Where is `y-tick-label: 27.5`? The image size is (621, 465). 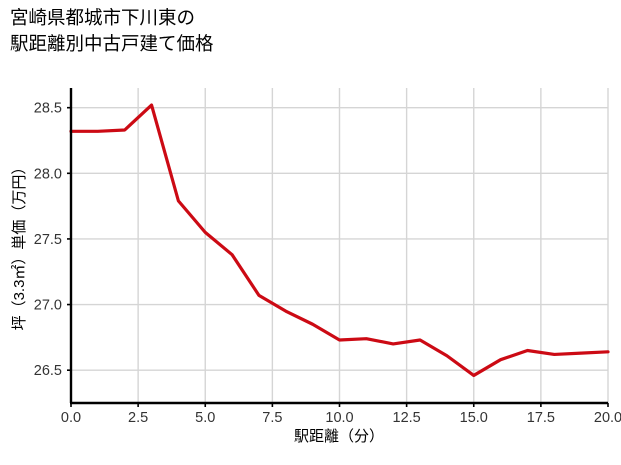
y-tick-label: 27.5 is located at coordinates (48, 240).